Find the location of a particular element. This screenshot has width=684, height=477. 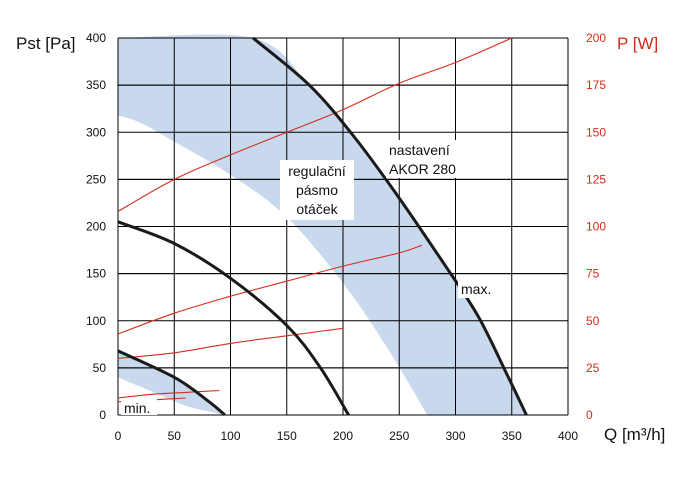

right-tick-label: 125 is located at coordinates (596, 179).